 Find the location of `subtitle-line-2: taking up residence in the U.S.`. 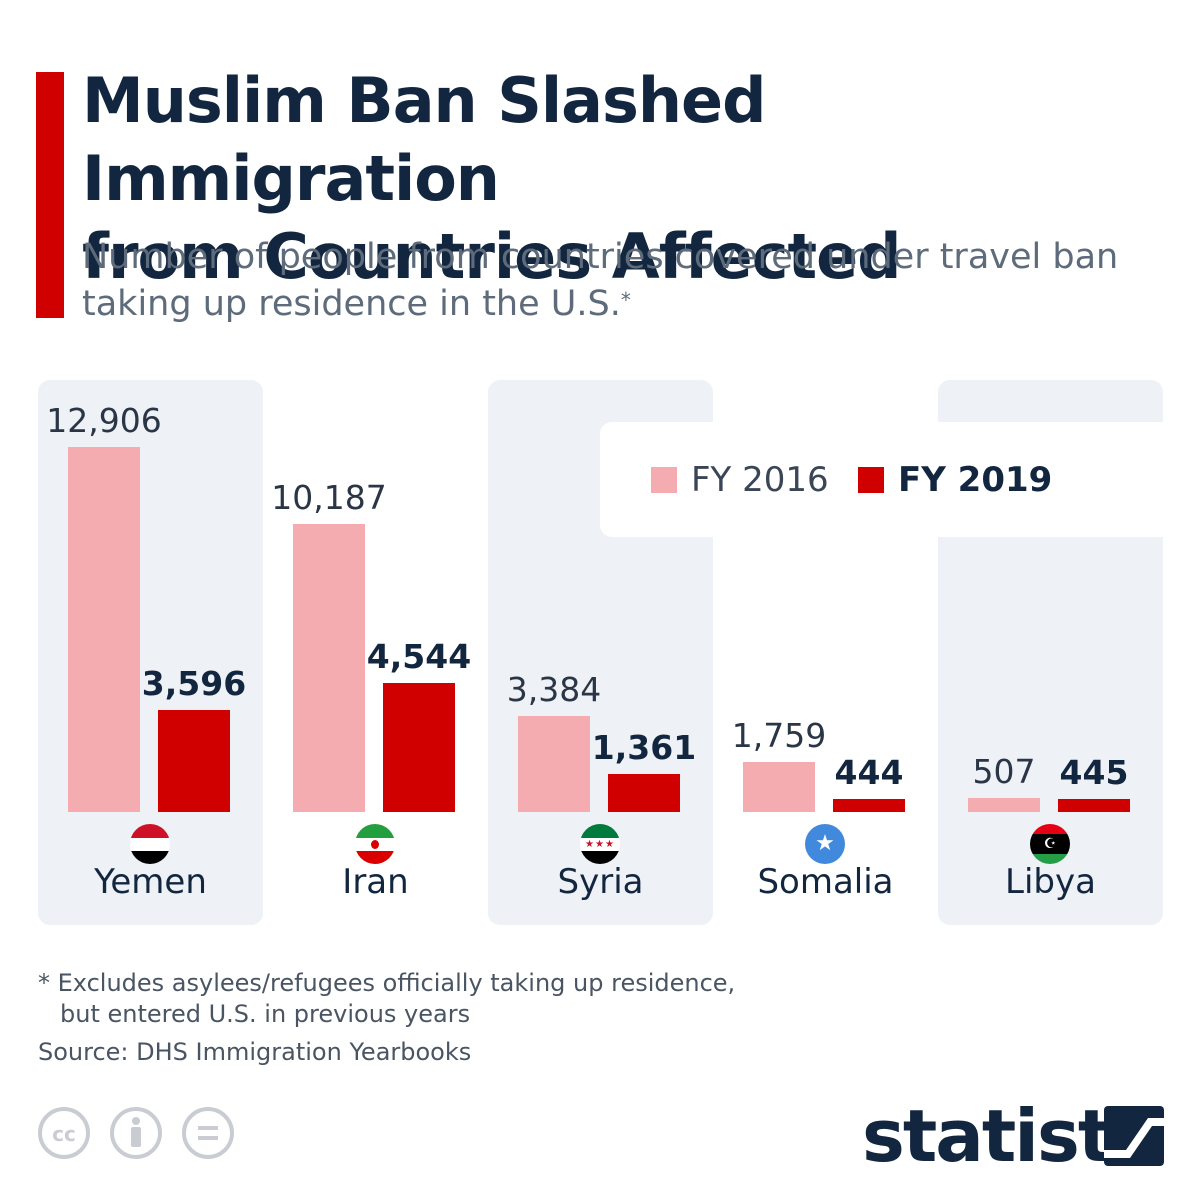

subtitle-line-2: taking up residence in the U.S. is located at coordinates (351, 304).